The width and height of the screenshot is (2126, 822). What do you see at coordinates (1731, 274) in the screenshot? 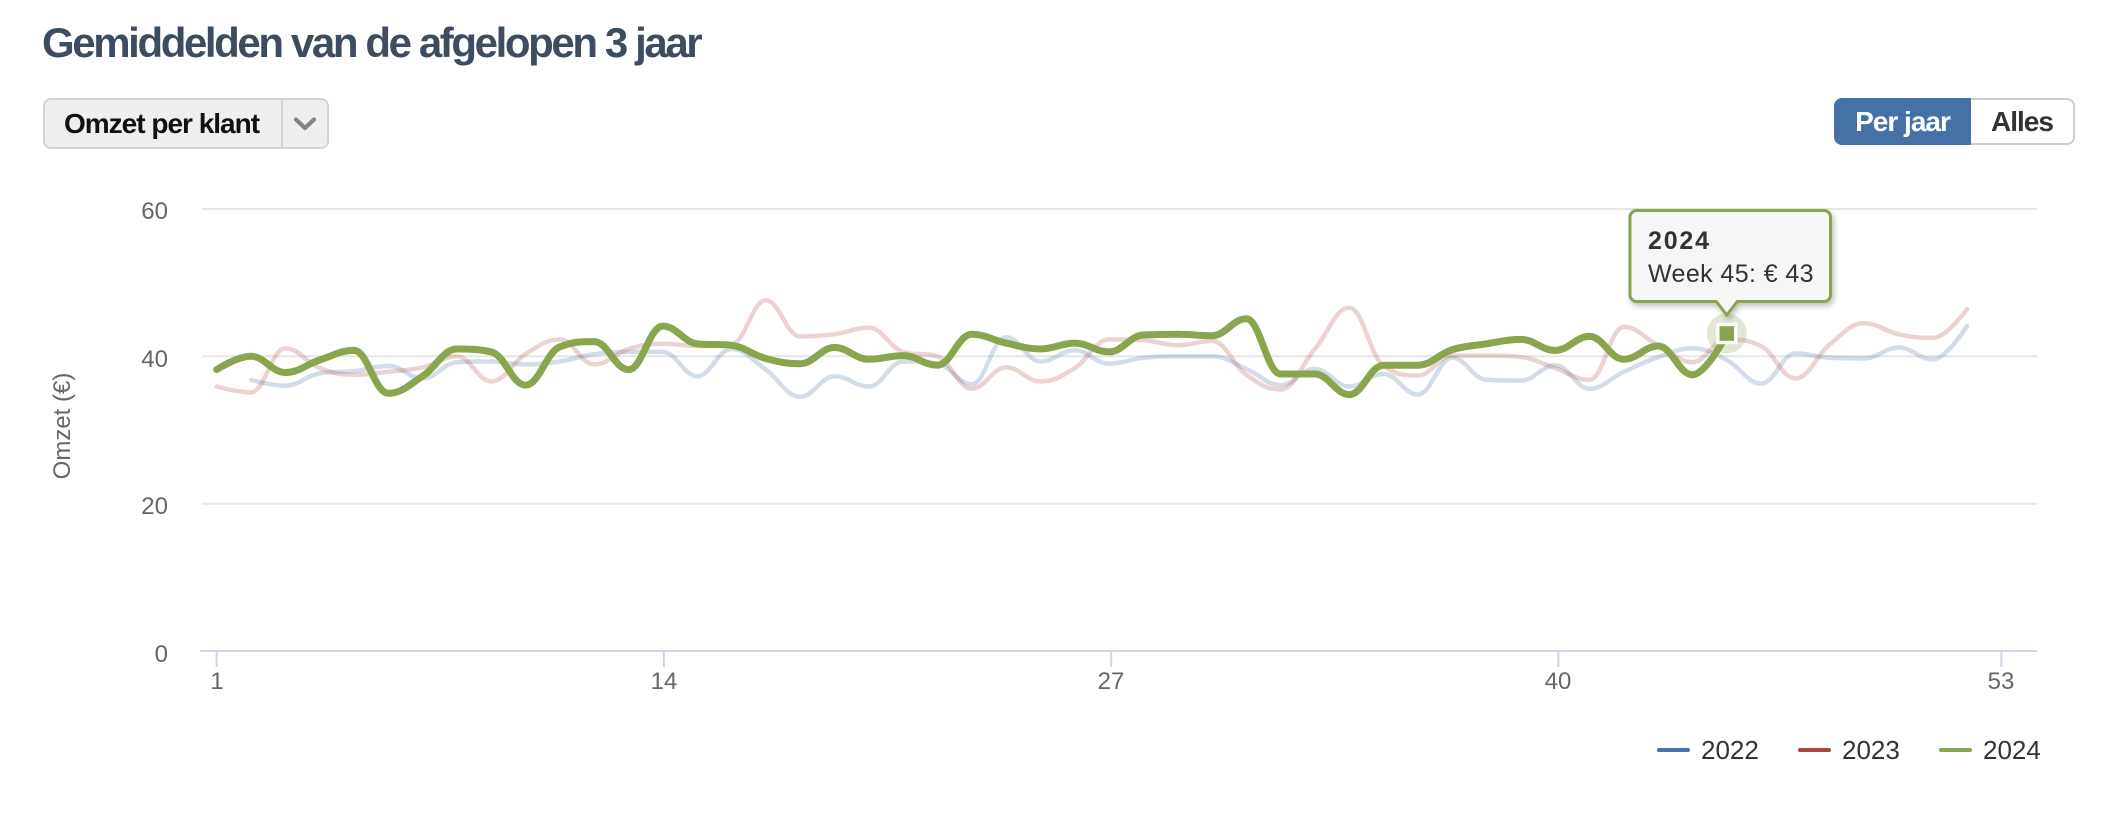
I see `svg-text: Week 45: € 43` at bounding box center [1731, 274].